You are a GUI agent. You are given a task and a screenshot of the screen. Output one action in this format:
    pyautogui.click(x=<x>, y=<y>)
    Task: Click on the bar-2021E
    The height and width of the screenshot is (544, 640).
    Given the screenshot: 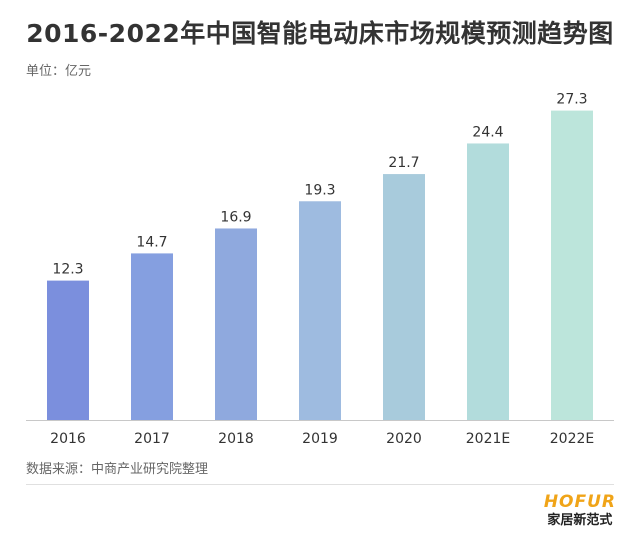 What is the action you would take?
    pyautogui.click(x=488, y=281)
    